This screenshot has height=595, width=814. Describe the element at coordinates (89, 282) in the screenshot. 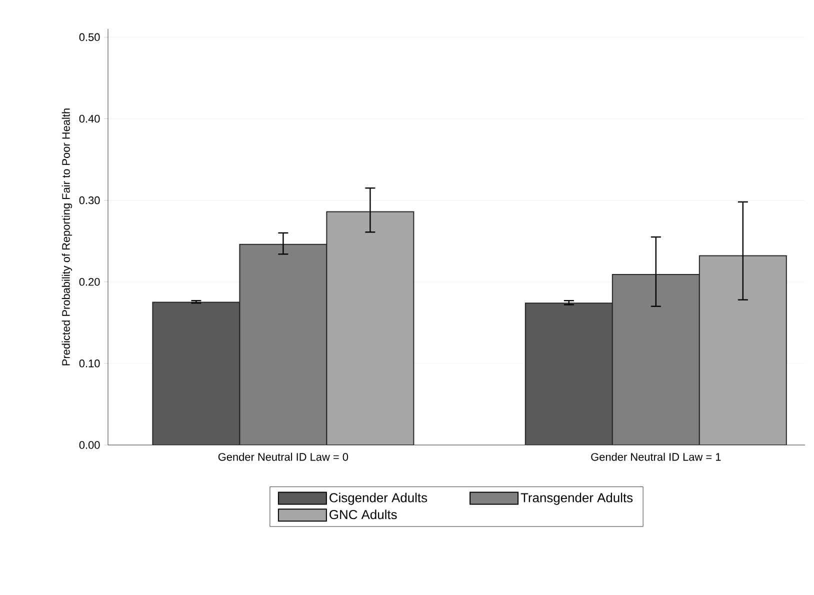

I see `y-tick-label: 0.20` at that location.